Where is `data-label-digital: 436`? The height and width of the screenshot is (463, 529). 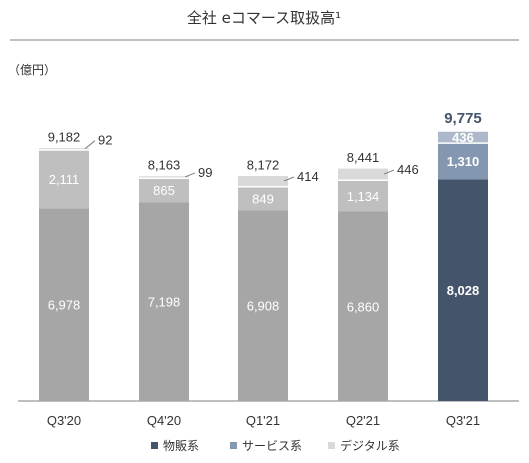
data-label-digital: 436 is located at coordinates (463, 137).